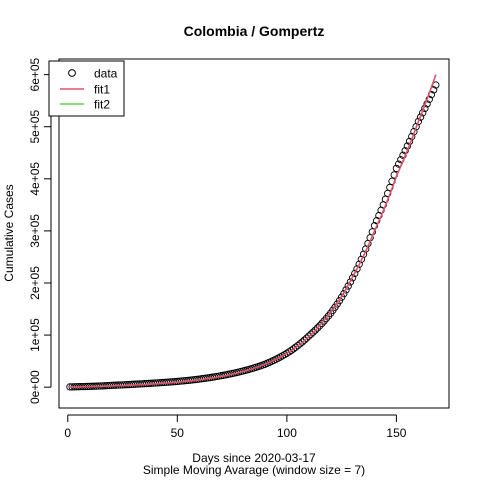 The height and width of the screenshot is (480, 480). What do you see at coordinates (287, 433) in the screenshot?
I see `x-tick-label: 100` at bounding box center [287, 433].